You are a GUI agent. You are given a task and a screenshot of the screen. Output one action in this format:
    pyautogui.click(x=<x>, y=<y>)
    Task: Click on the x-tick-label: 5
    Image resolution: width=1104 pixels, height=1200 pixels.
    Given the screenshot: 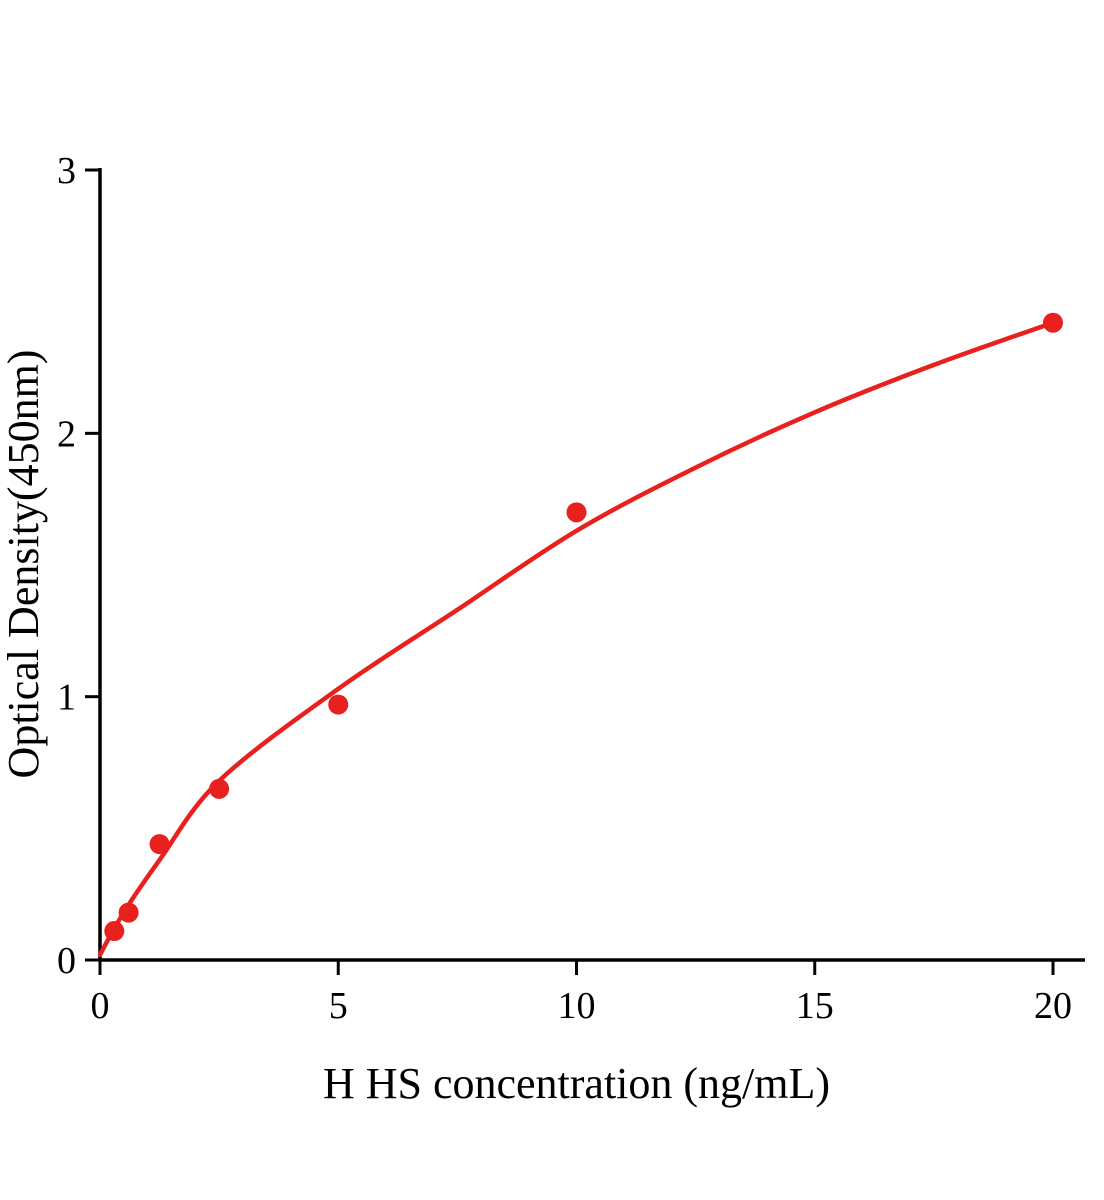 What is the action you would take?
    pyautogui.click(x=338, y=1006)
    